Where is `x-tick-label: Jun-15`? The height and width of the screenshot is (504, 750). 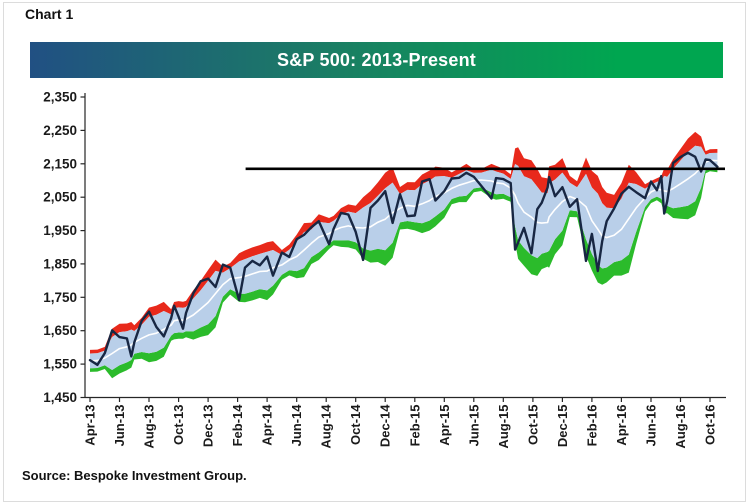 x-tick-label: Jun-15 is located at coordinates (473, 426).